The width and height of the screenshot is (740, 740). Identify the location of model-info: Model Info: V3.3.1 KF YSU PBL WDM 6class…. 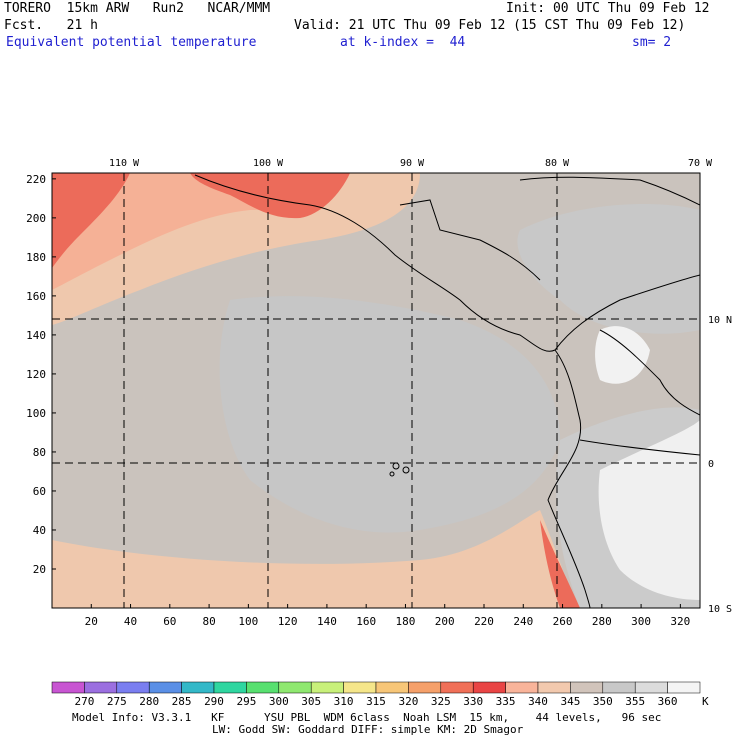
(367, 717).